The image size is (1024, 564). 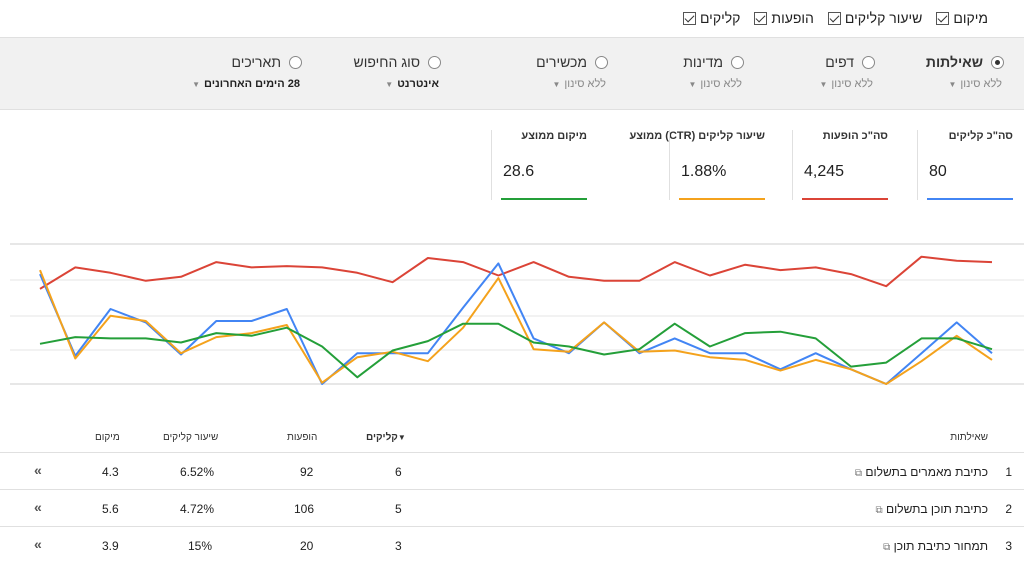 What do you see at coordinates (1008, 546) in the screenshot?
I see `row-index: 3` at bounding box center [1008, 546].